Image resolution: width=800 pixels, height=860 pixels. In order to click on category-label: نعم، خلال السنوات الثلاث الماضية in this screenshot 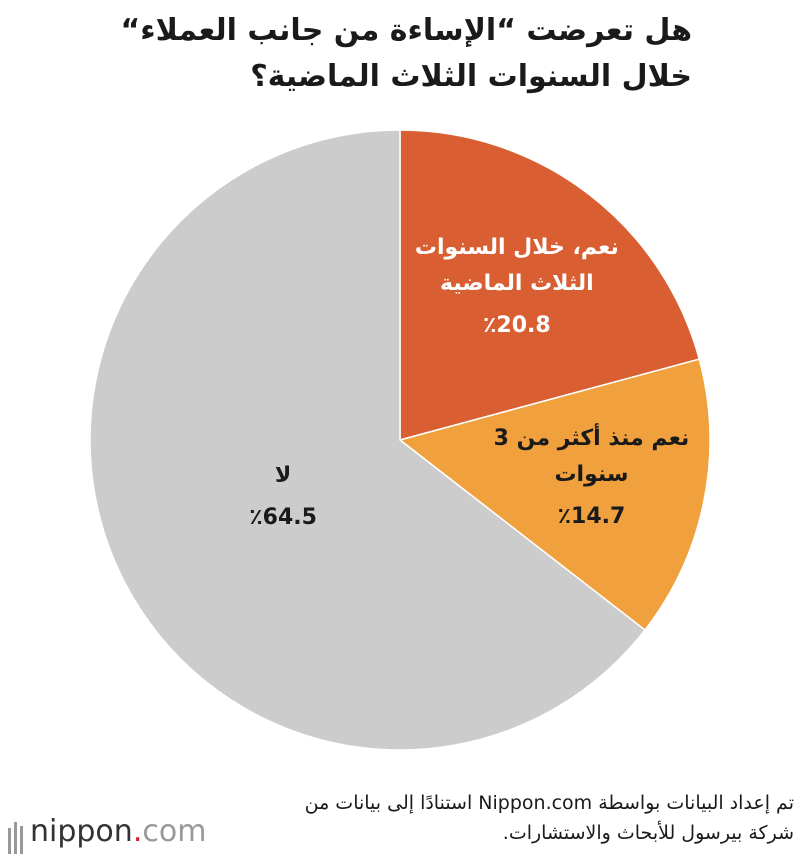, I will do `click(516, 266)`.